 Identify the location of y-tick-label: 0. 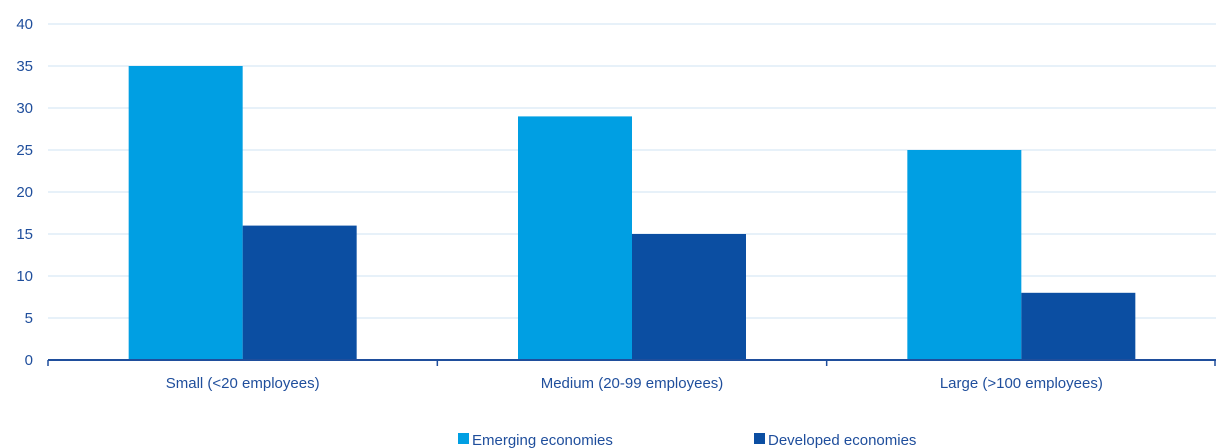
(29, 360).